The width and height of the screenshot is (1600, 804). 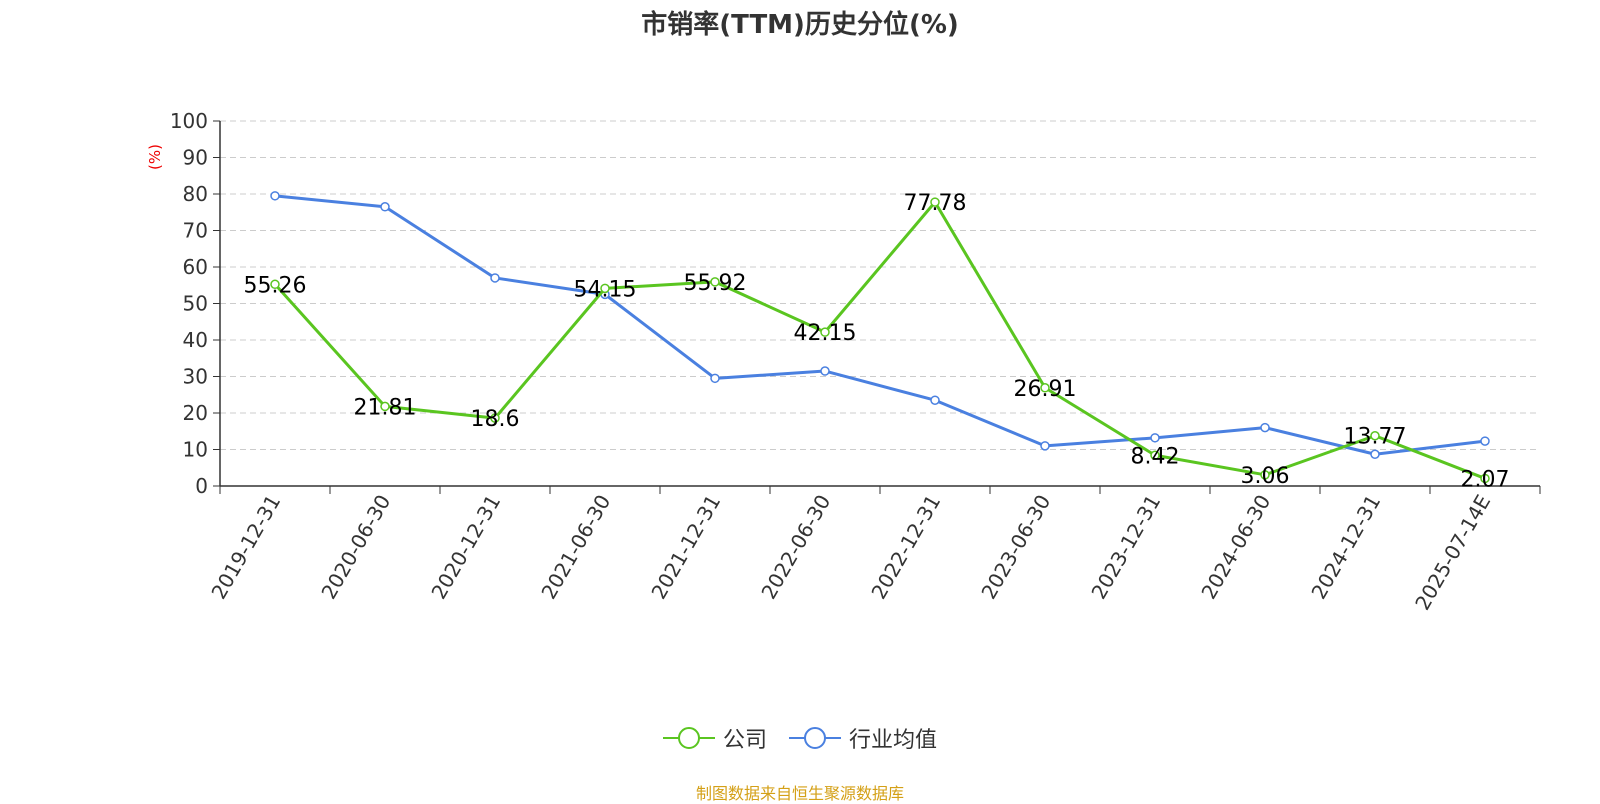 I want to click on data-label: 54.15, so click(x=605, y=289).